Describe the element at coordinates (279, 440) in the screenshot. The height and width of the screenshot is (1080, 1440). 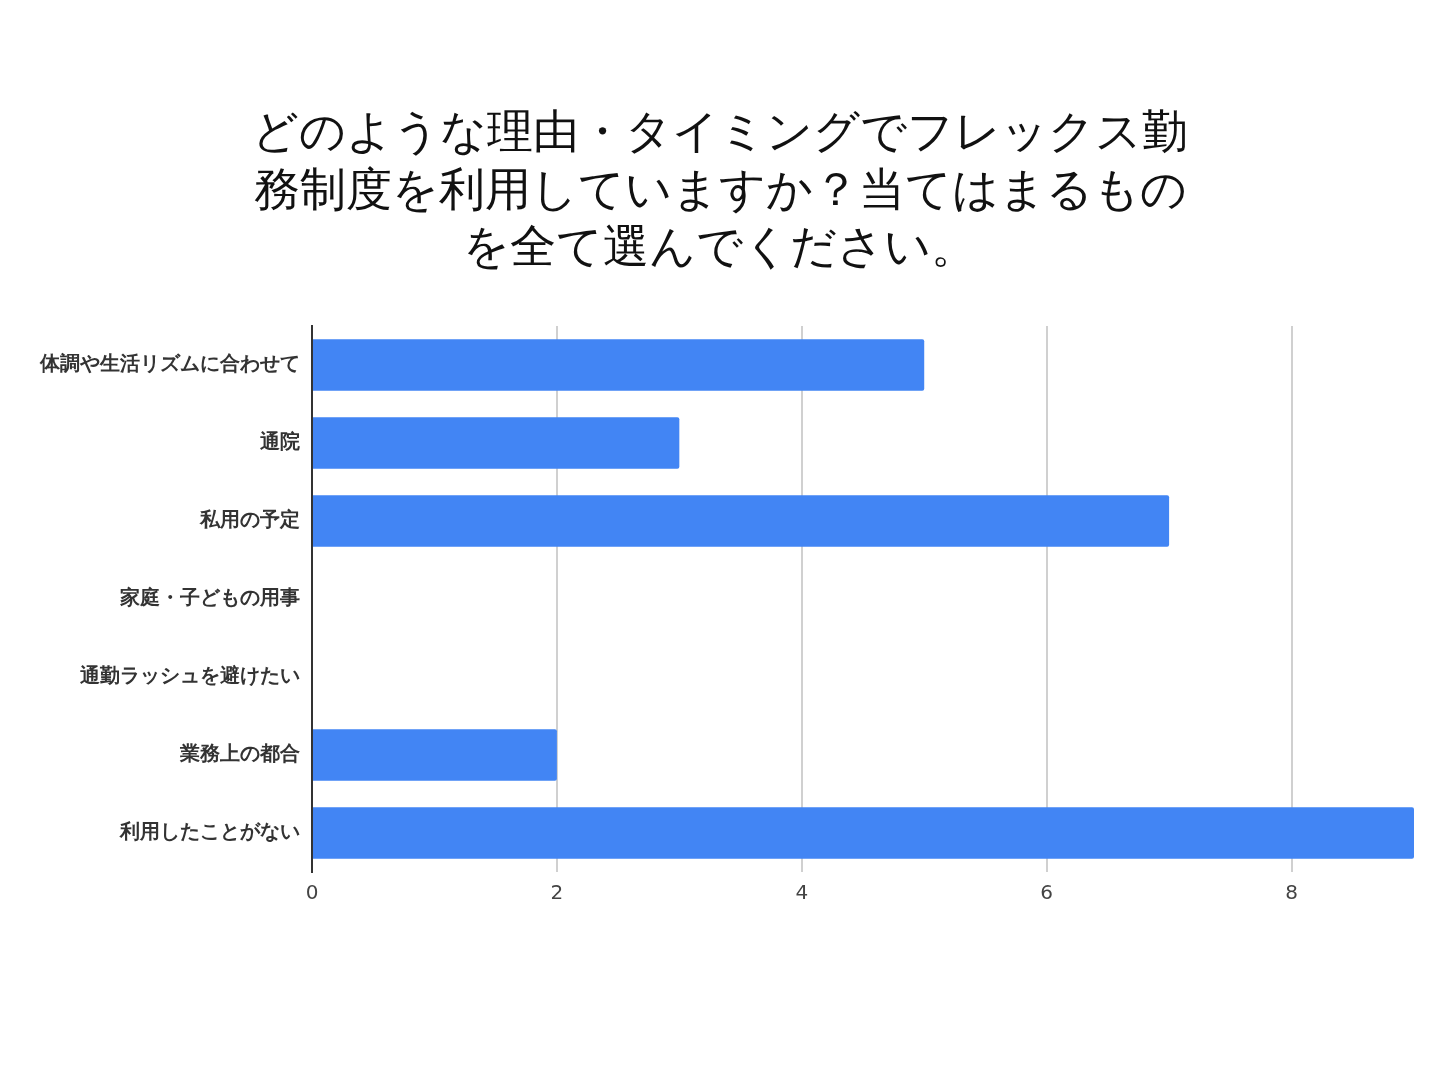
I see `y-tick-label: 通院` at that location.